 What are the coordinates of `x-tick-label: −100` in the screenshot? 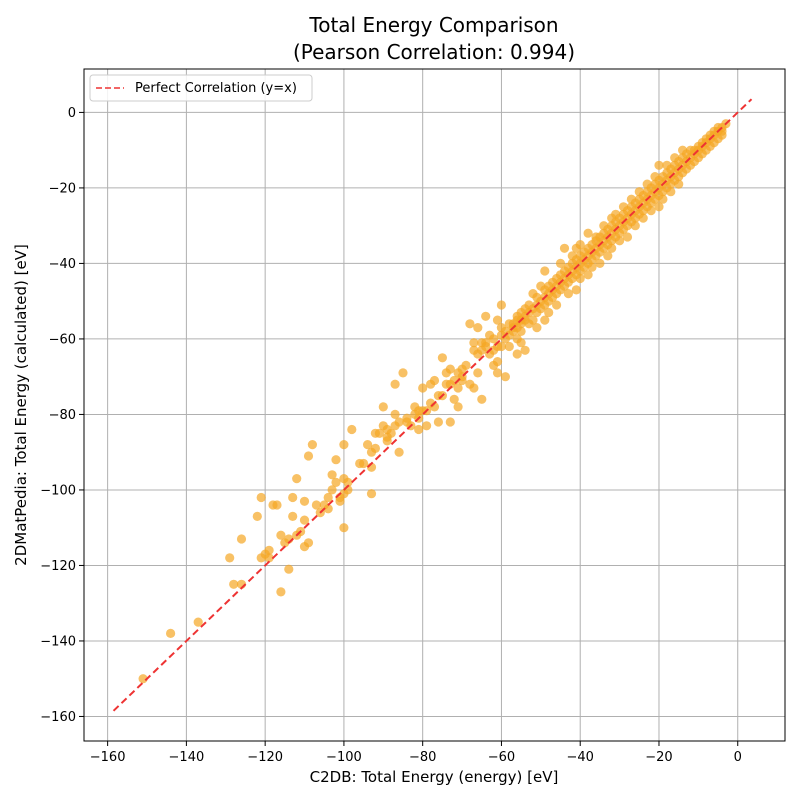 It's located at (344, 757).